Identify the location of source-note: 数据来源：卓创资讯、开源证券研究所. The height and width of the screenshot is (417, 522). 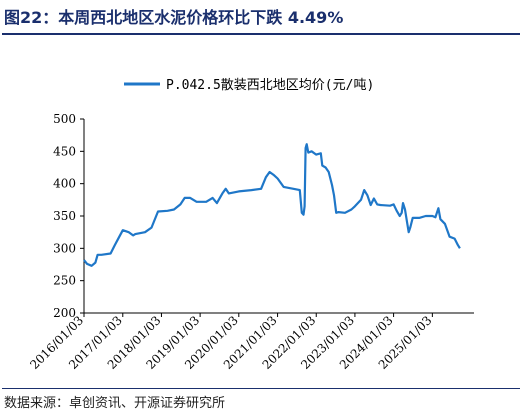
(115, 403).